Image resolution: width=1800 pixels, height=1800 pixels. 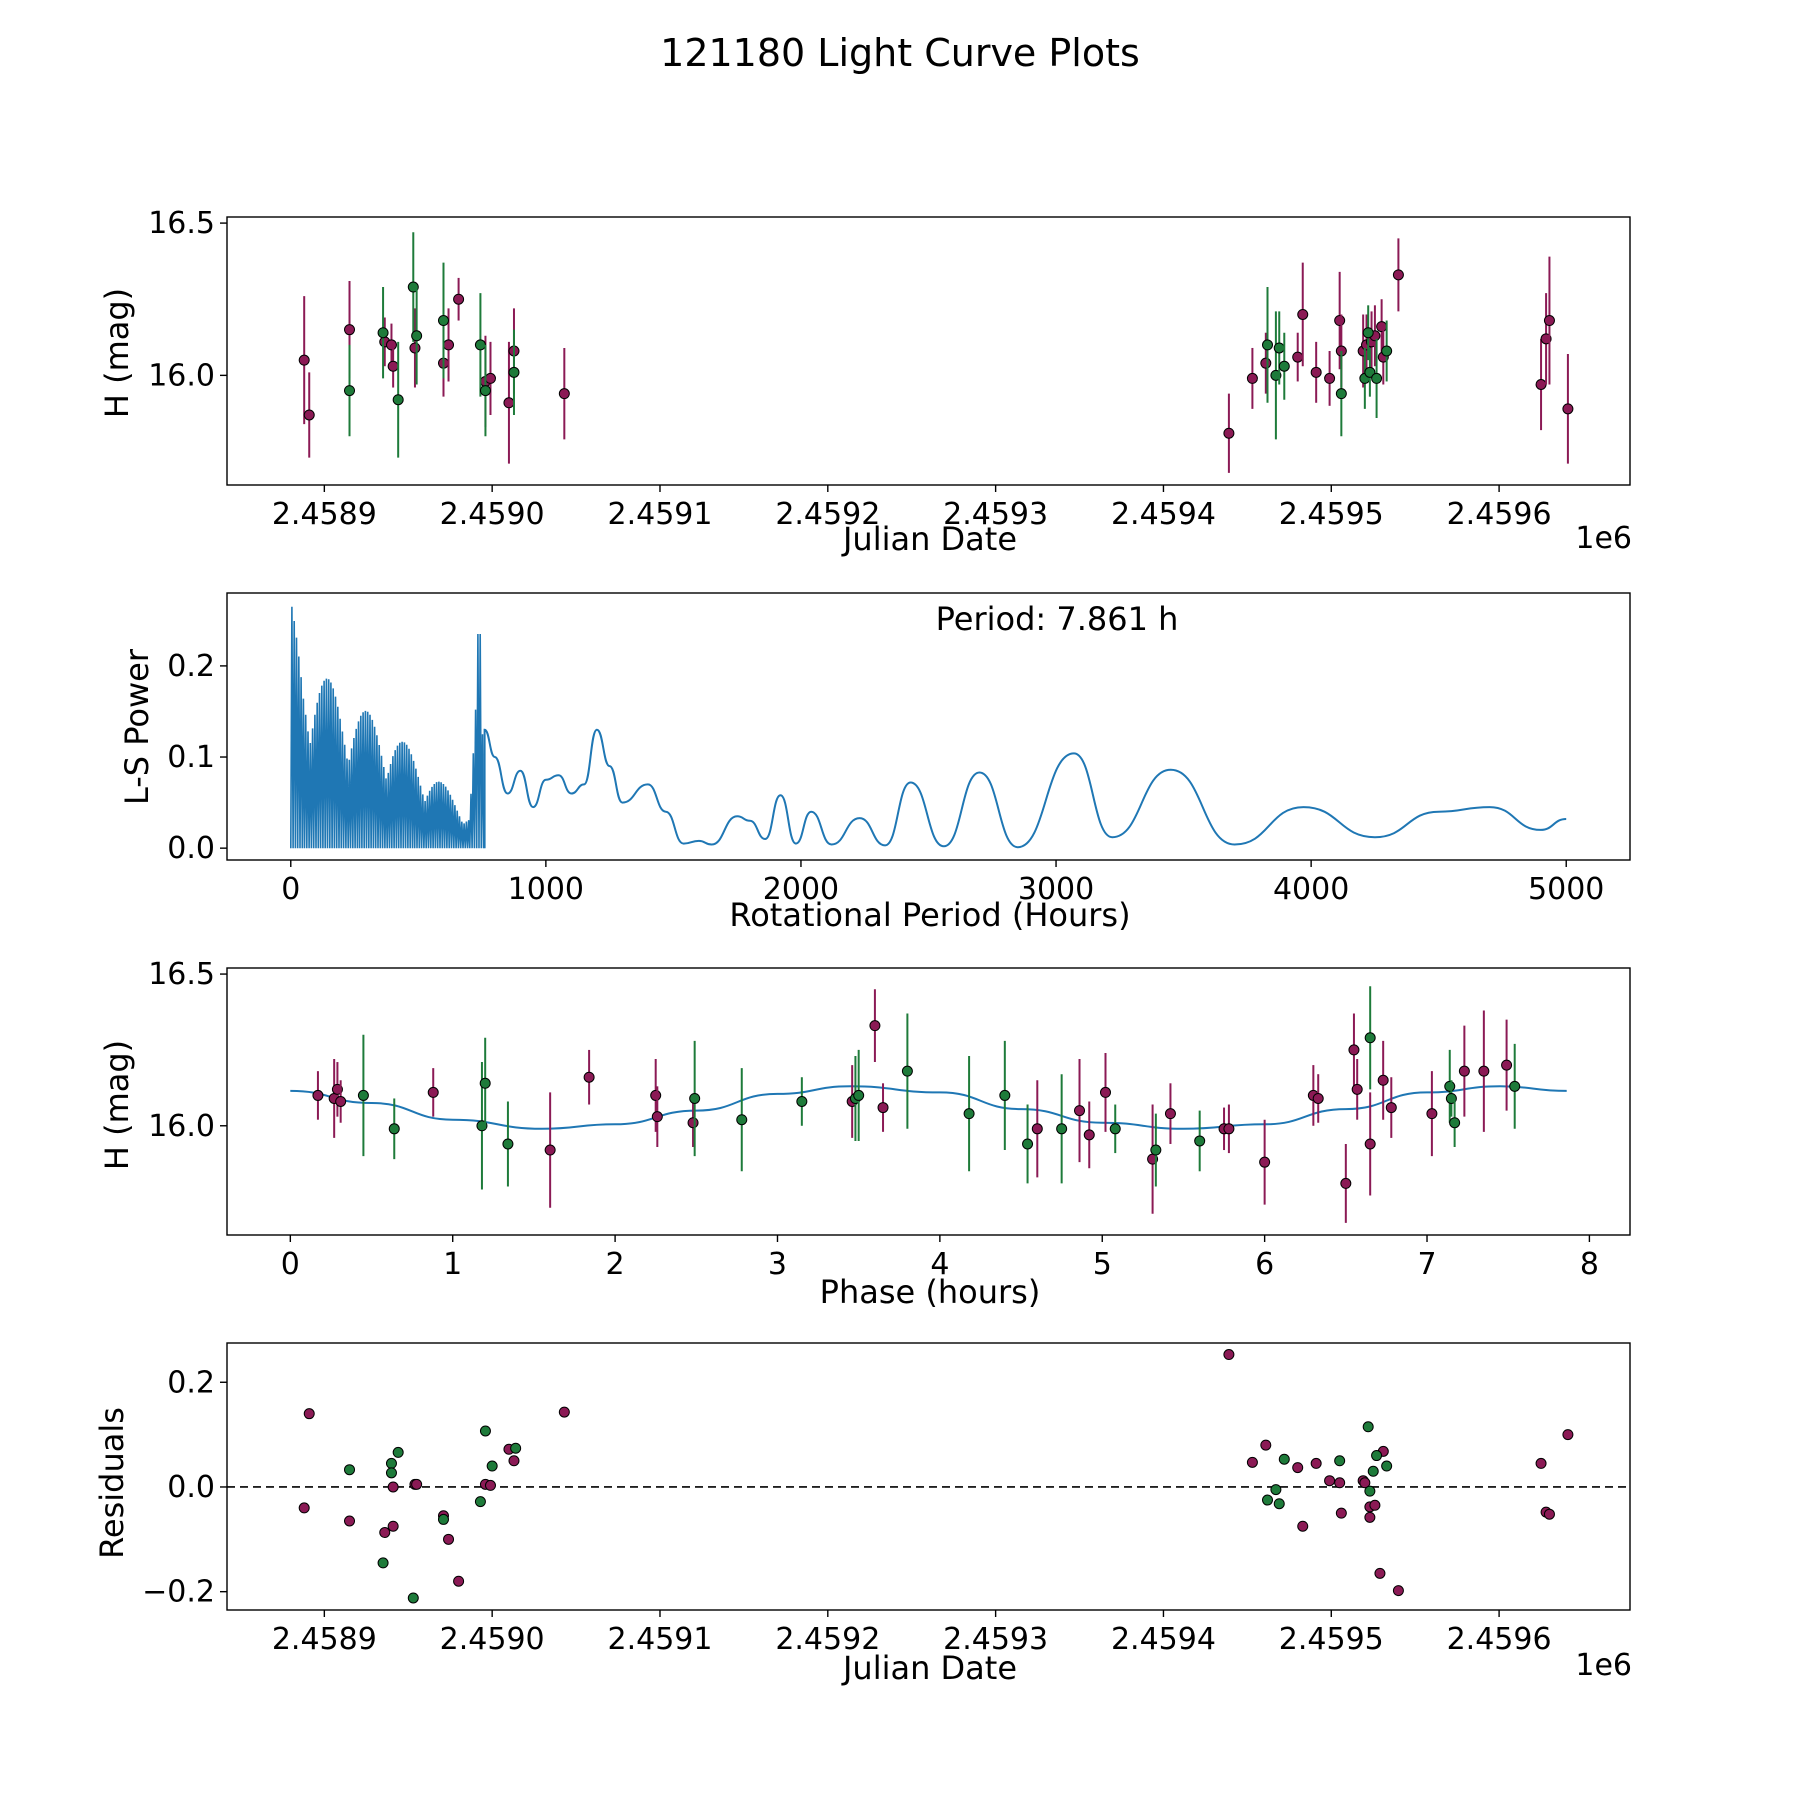 I want to click on periodogram-xtick-label: 5000, so click(x=1566, y=889).